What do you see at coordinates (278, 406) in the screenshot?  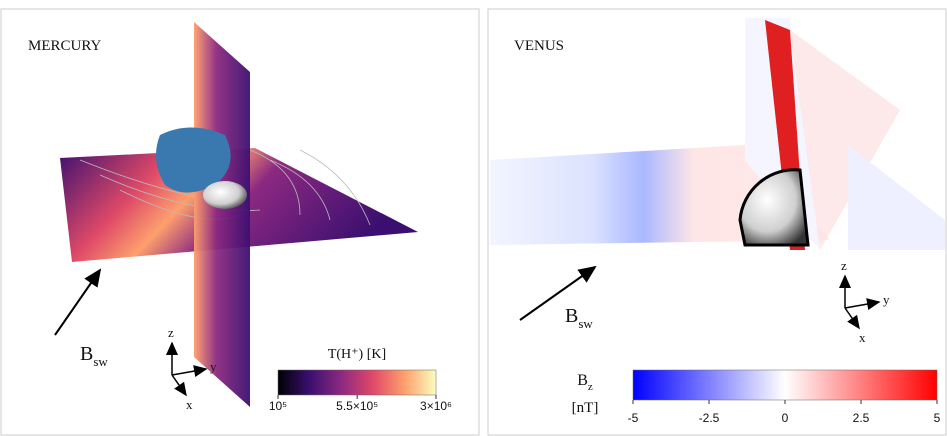 I see `colorbar-tick-label: 10⁵` at bounding box center [278, 406].